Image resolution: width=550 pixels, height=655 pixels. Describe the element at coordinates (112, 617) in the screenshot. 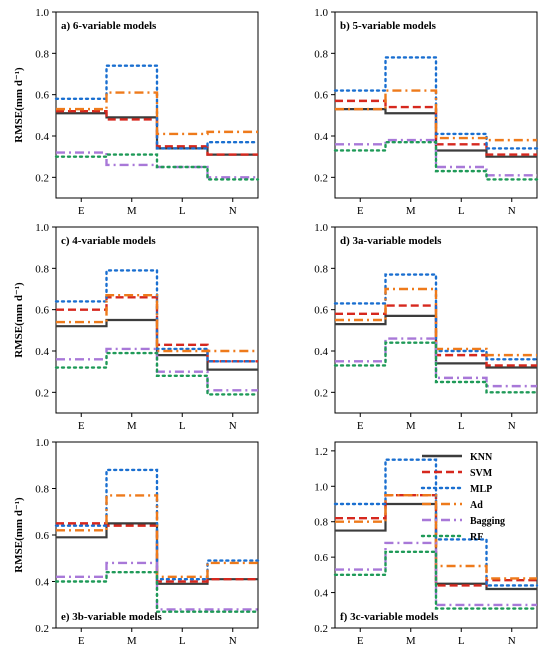

I see `panel-title: e) 3b-variable models` at that location.